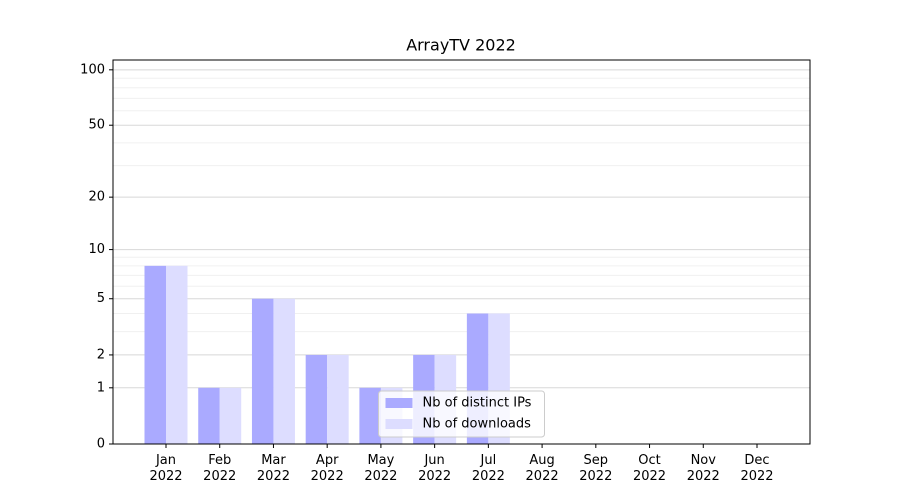  What do you see at coordinates (327, 468) in the screenshot?
I see `x-tick-label: Apr 2022` at bounding box center [327, 468].